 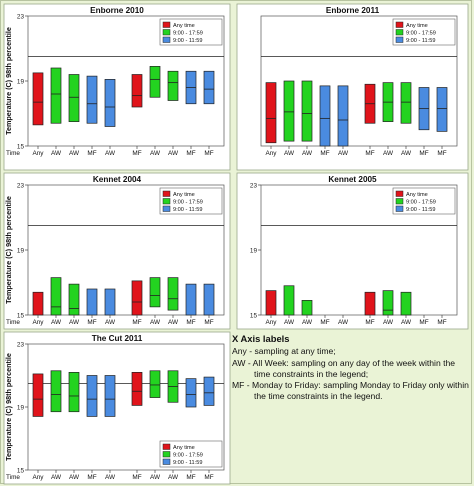 I want to click on chart-title: Kennet 2004, so click(x=117, y=179).